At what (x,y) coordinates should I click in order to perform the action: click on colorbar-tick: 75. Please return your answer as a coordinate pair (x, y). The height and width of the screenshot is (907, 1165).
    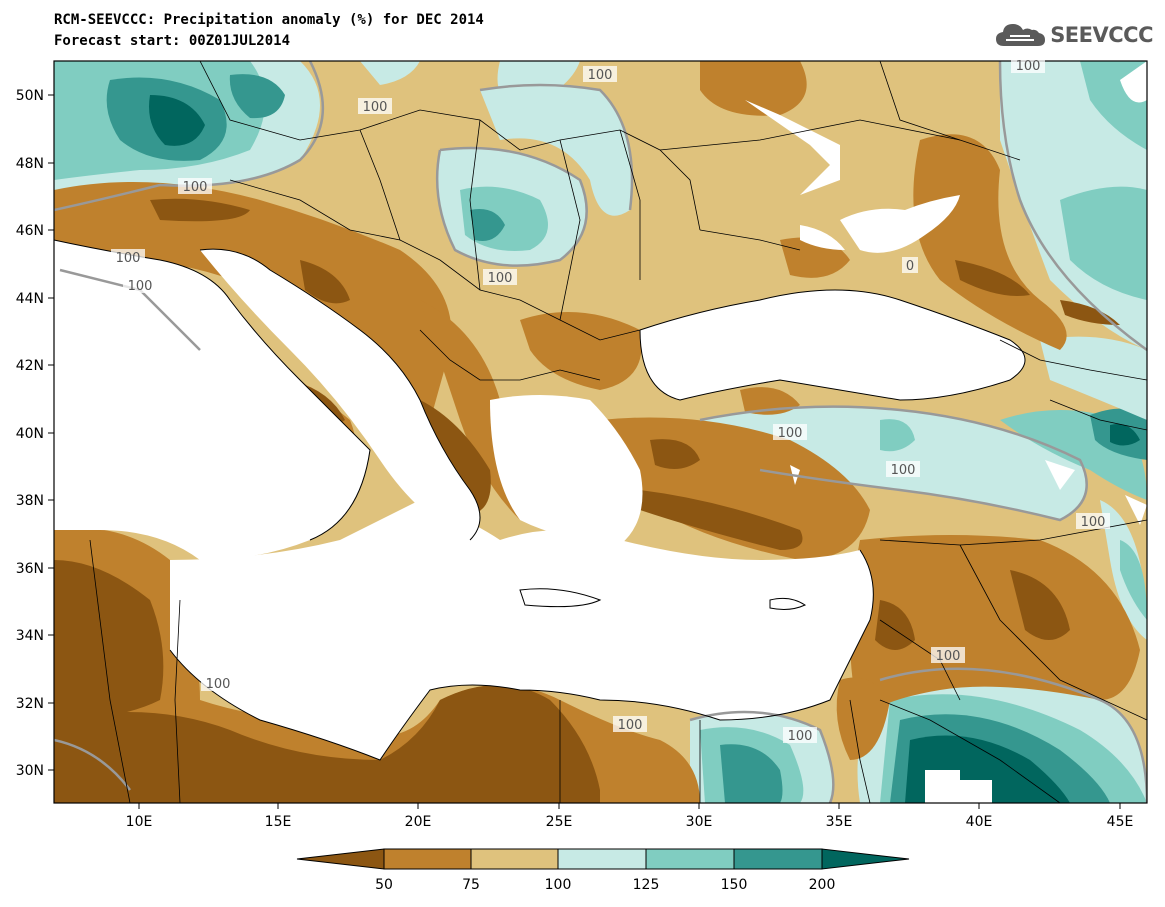
    Looking at the image, I should click on (471, 885).